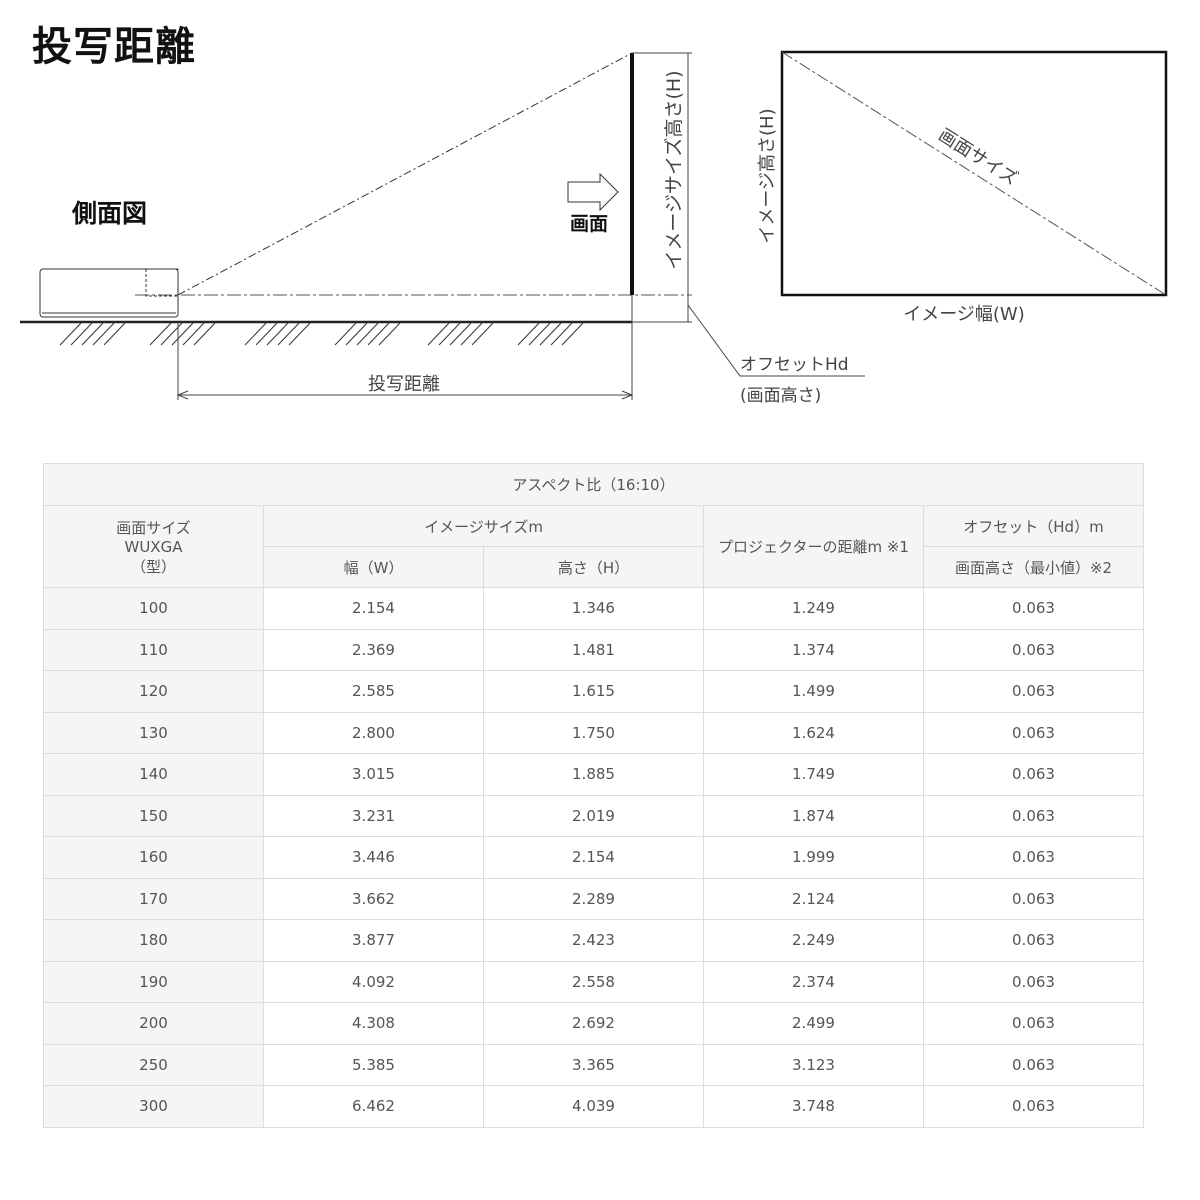 This screenshot has width=1200, height=1200. I want to click on screen-size-cell: 160, so click(153, 857).